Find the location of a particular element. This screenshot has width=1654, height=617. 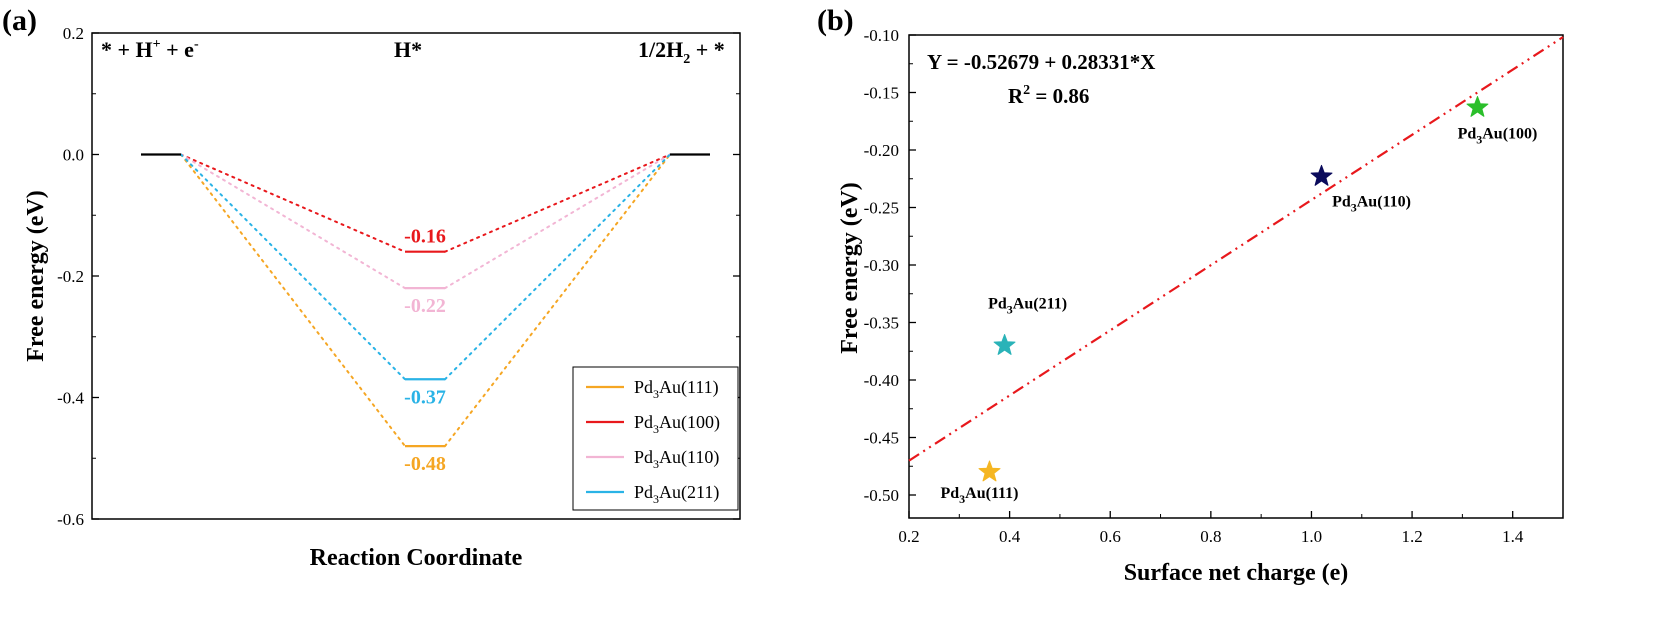

data-point-label: Pd3Au(100) is located at coordinates (1498, 135).